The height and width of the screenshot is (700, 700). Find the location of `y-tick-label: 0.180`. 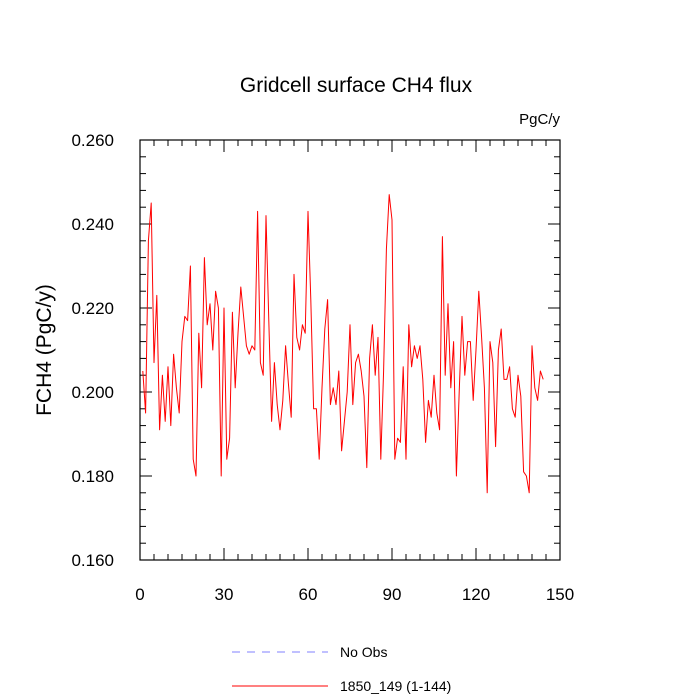

y-tick-label: 0.180 is located at coordinates (92, 476).